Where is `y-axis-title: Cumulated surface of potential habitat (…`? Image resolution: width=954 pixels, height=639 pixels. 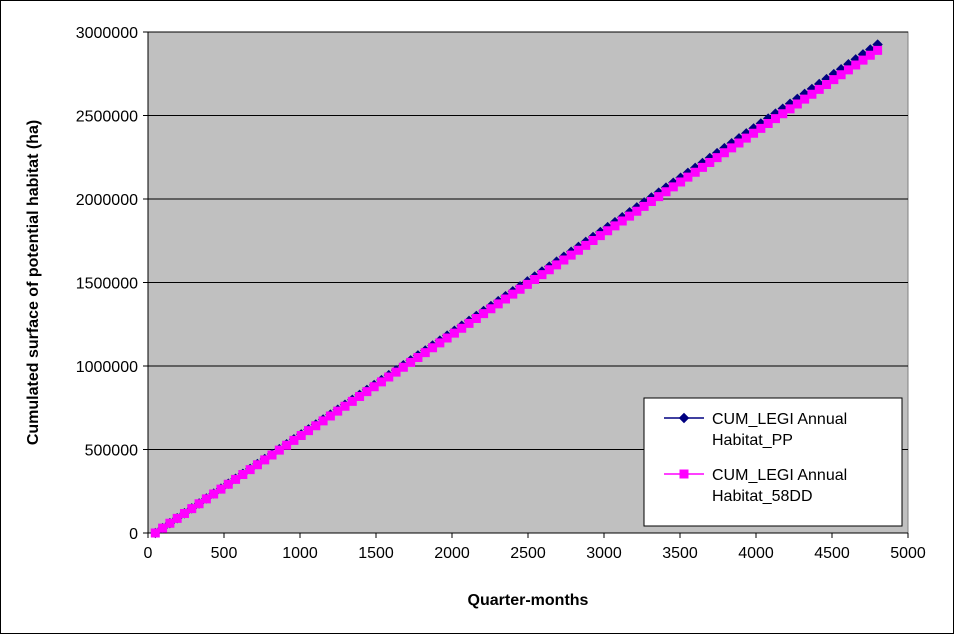 y-axis-title: Cumulated surface of potential habitat (… is located at coordinates (33, 282).